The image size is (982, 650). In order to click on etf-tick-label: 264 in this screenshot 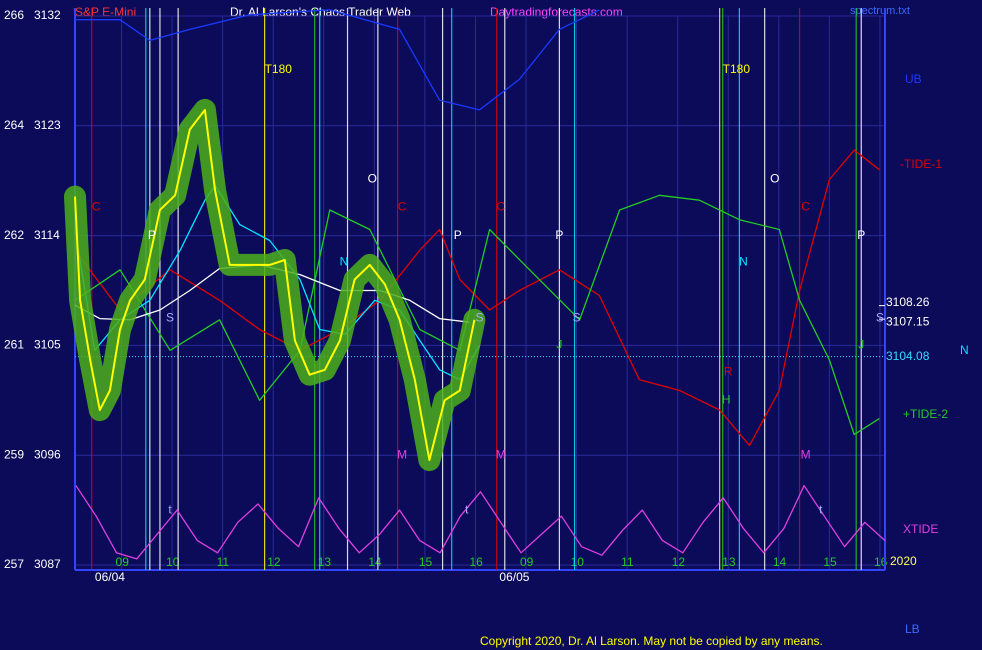, I will do `click(14, 125)`.